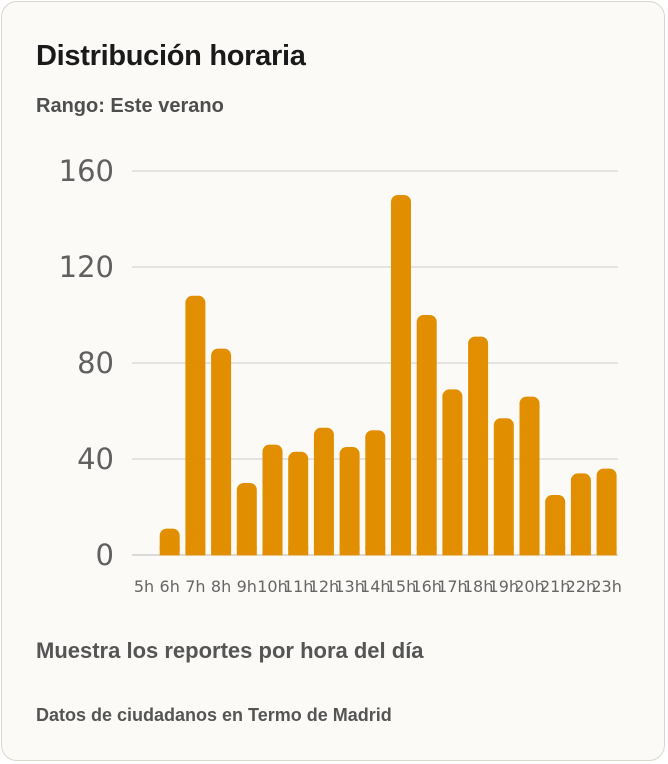 This screenshot has height=764, width=668. What do you see at coordinates (171, 56) in the screenshot?
I see `card-title: Distribución horaria` at bounding box center [171, 56].